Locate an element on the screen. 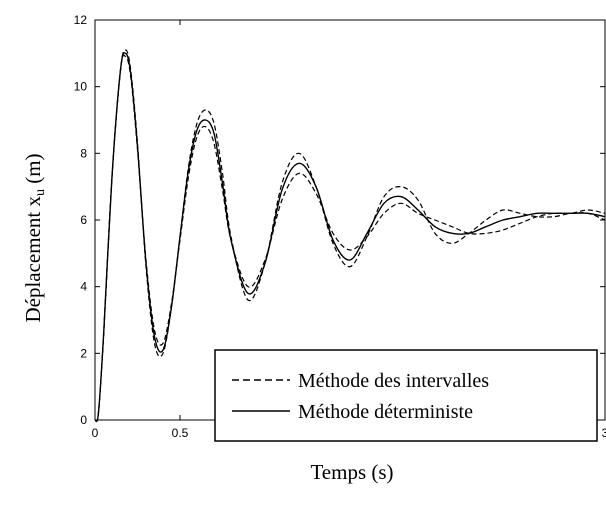  legend-label-deterministic: Méthode déterministe is located at coordinates (385, 412).